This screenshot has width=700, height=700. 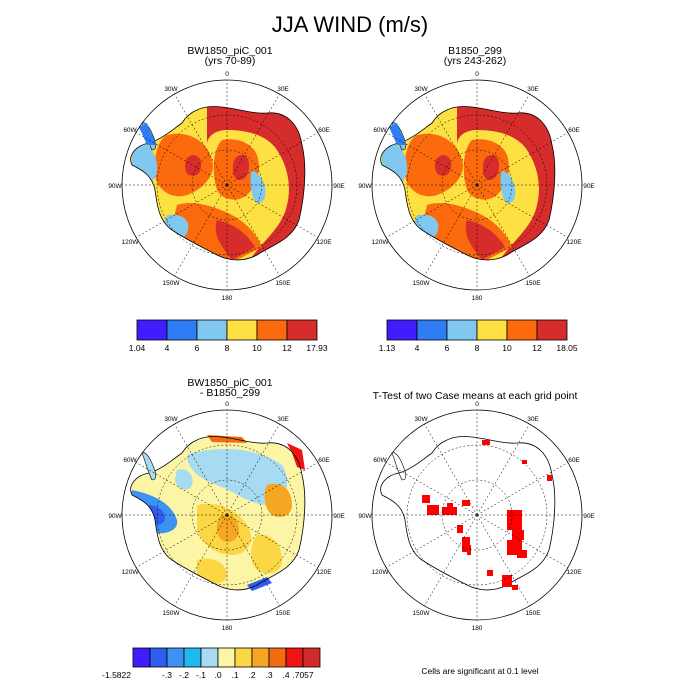 What do you see at coordinates (567, 348) in the screenshot?
I see `colorbar-label: 18.05` at bounding box center [567, 348].